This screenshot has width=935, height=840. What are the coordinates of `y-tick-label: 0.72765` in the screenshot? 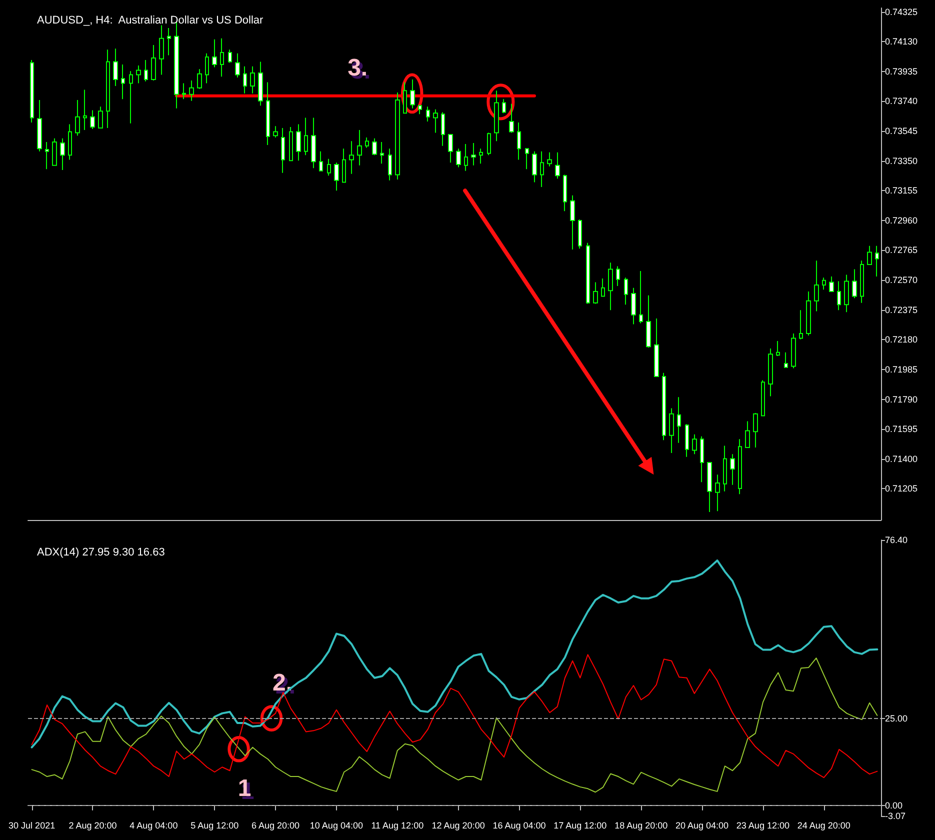 It's located at (901, 250).